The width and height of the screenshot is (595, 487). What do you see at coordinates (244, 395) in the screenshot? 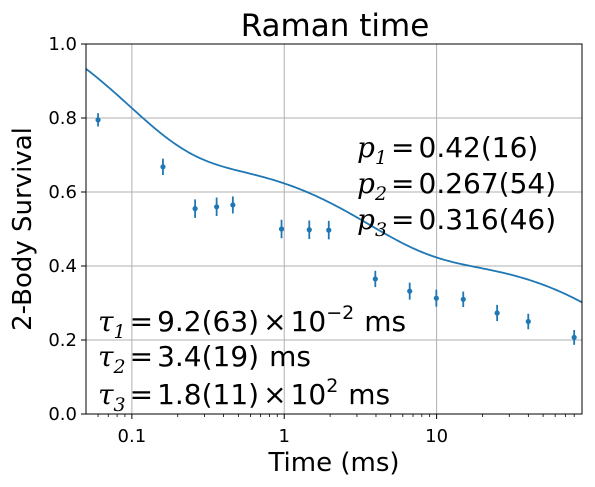
I see `annotation-tau3: τ3 = 1.8(11) × 102 ms` at bounding box center [244, 395].